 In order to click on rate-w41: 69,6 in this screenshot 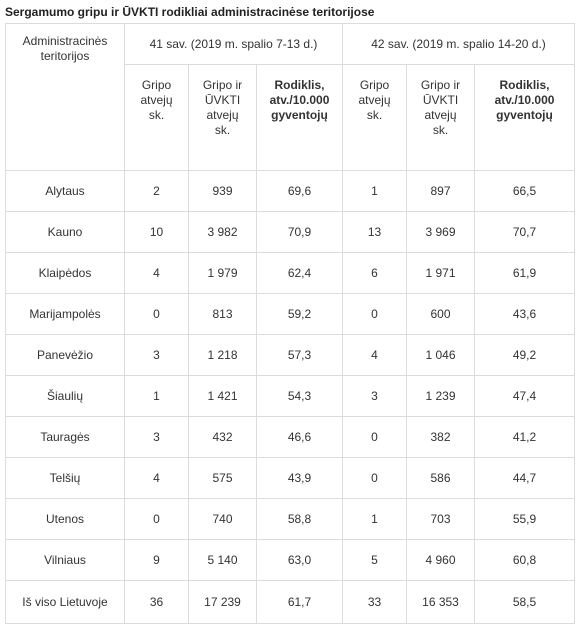, I will do `click(299, 191)`.